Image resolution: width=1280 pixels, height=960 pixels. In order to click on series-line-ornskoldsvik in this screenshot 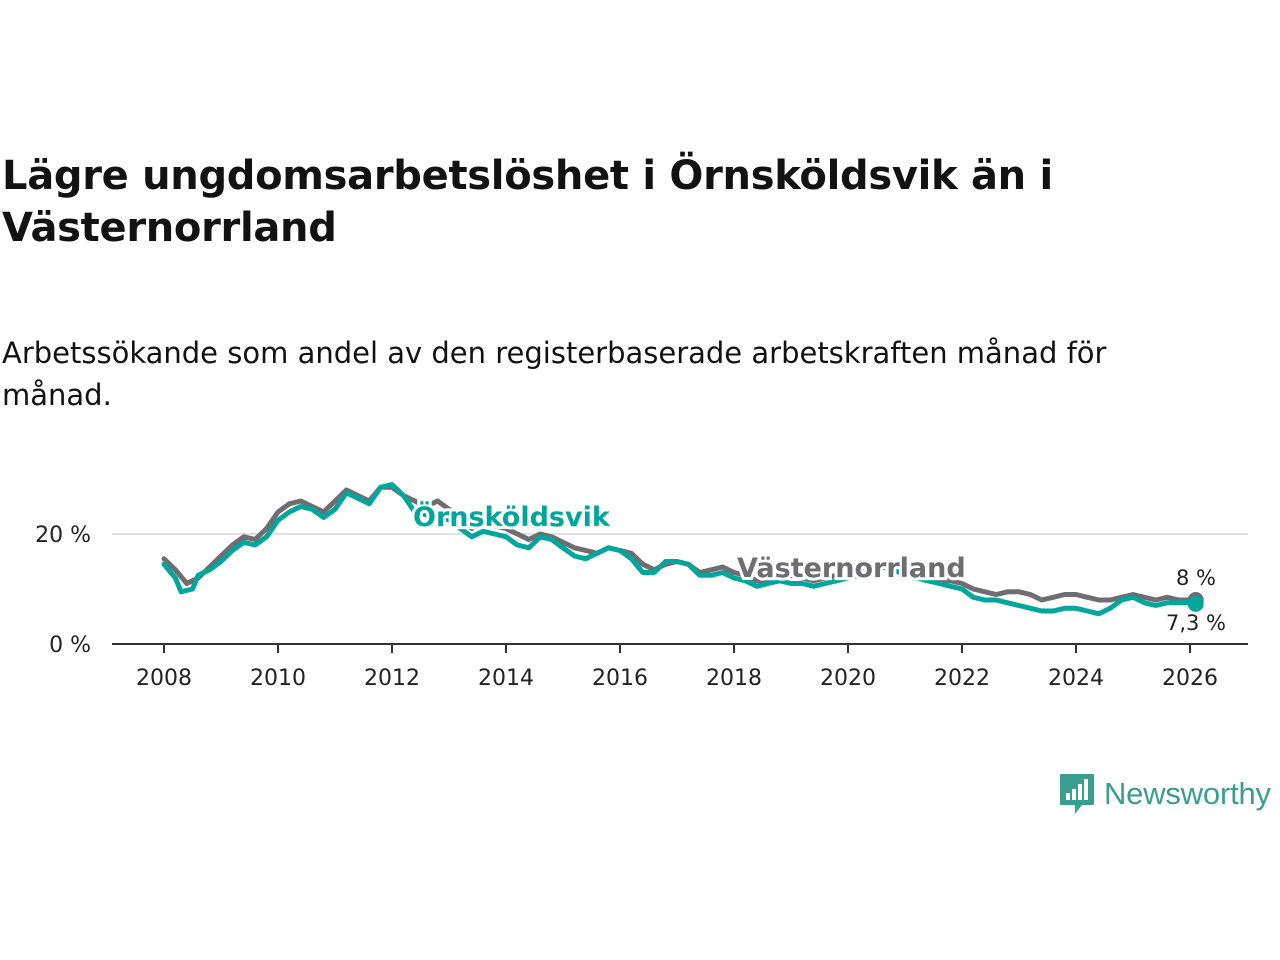, I will do `click(680, 549)`.